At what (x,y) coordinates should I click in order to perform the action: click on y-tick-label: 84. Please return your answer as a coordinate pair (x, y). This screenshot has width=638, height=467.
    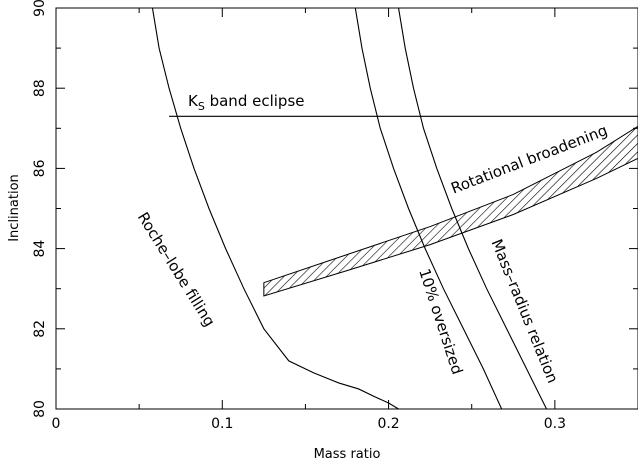
    Looking at the image, I should click on (40, 249).